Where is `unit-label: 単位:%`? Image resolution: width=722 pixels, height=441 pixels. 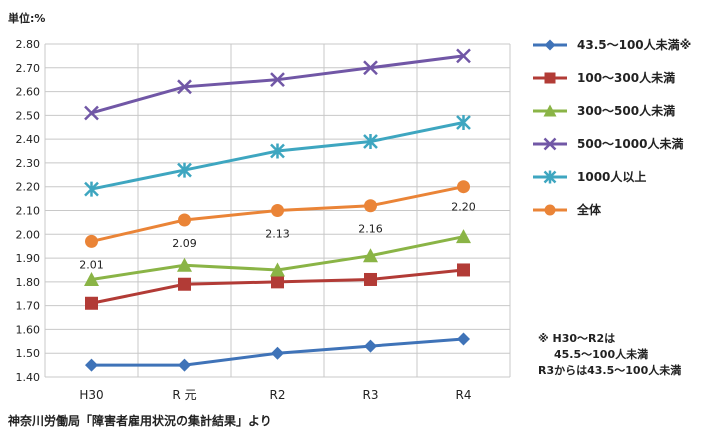
unit-label: 単位:% is located at coordinates (27, 18).